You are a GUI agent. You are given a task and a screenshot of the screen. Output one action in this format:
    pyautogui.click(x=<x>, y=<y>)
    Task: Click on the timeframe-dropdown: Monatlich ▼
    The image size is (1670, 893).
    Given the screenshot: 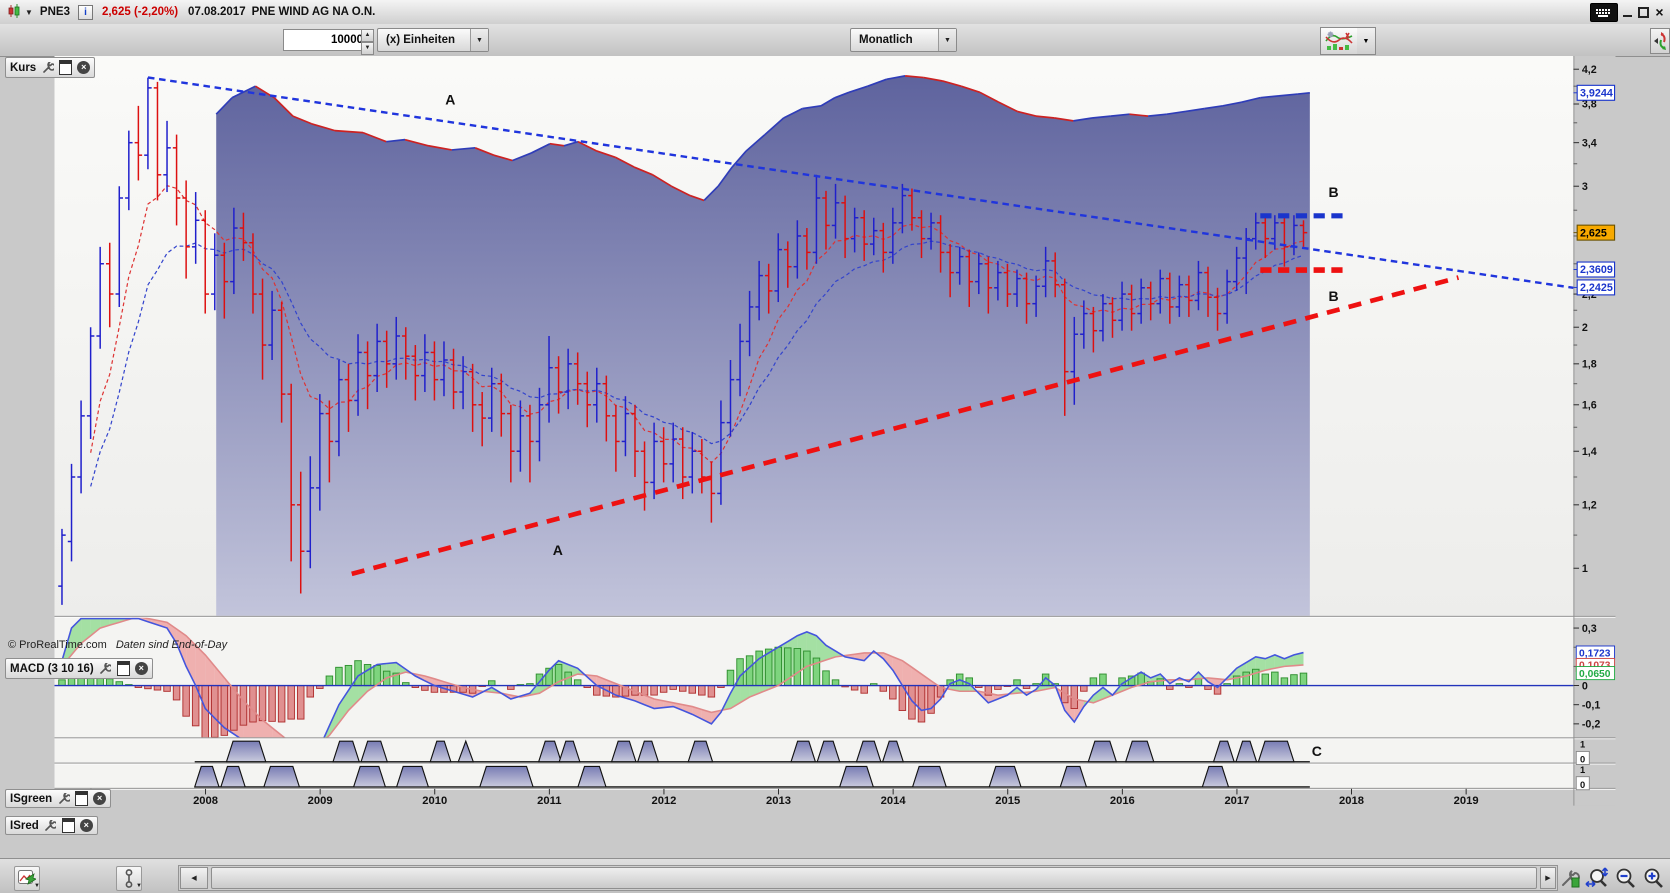 What is the action you would take?
    pyautogui.click(x=903, y=40)
    